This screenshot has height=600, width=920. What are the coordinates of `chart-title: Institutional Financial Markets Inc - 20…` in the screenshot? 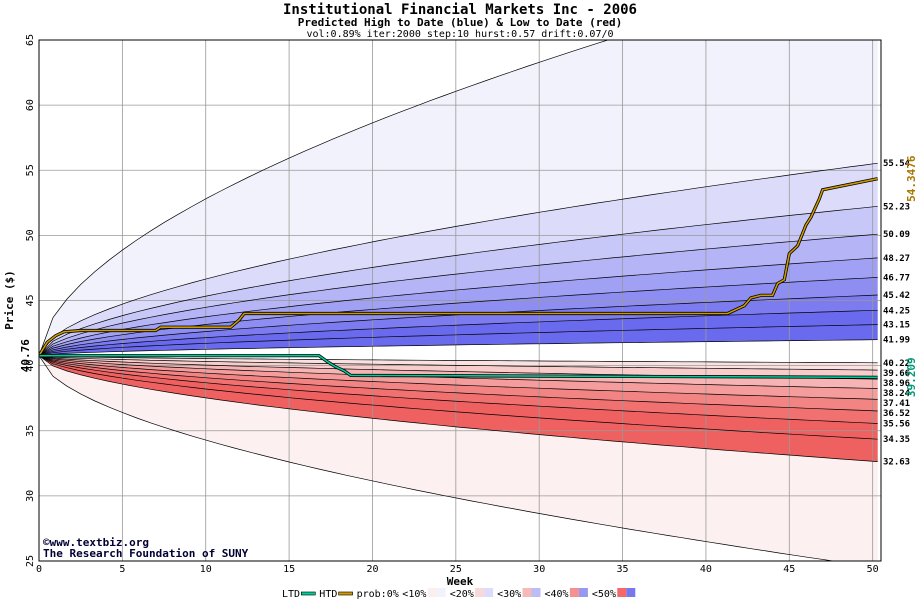 It's located at (460, 10).